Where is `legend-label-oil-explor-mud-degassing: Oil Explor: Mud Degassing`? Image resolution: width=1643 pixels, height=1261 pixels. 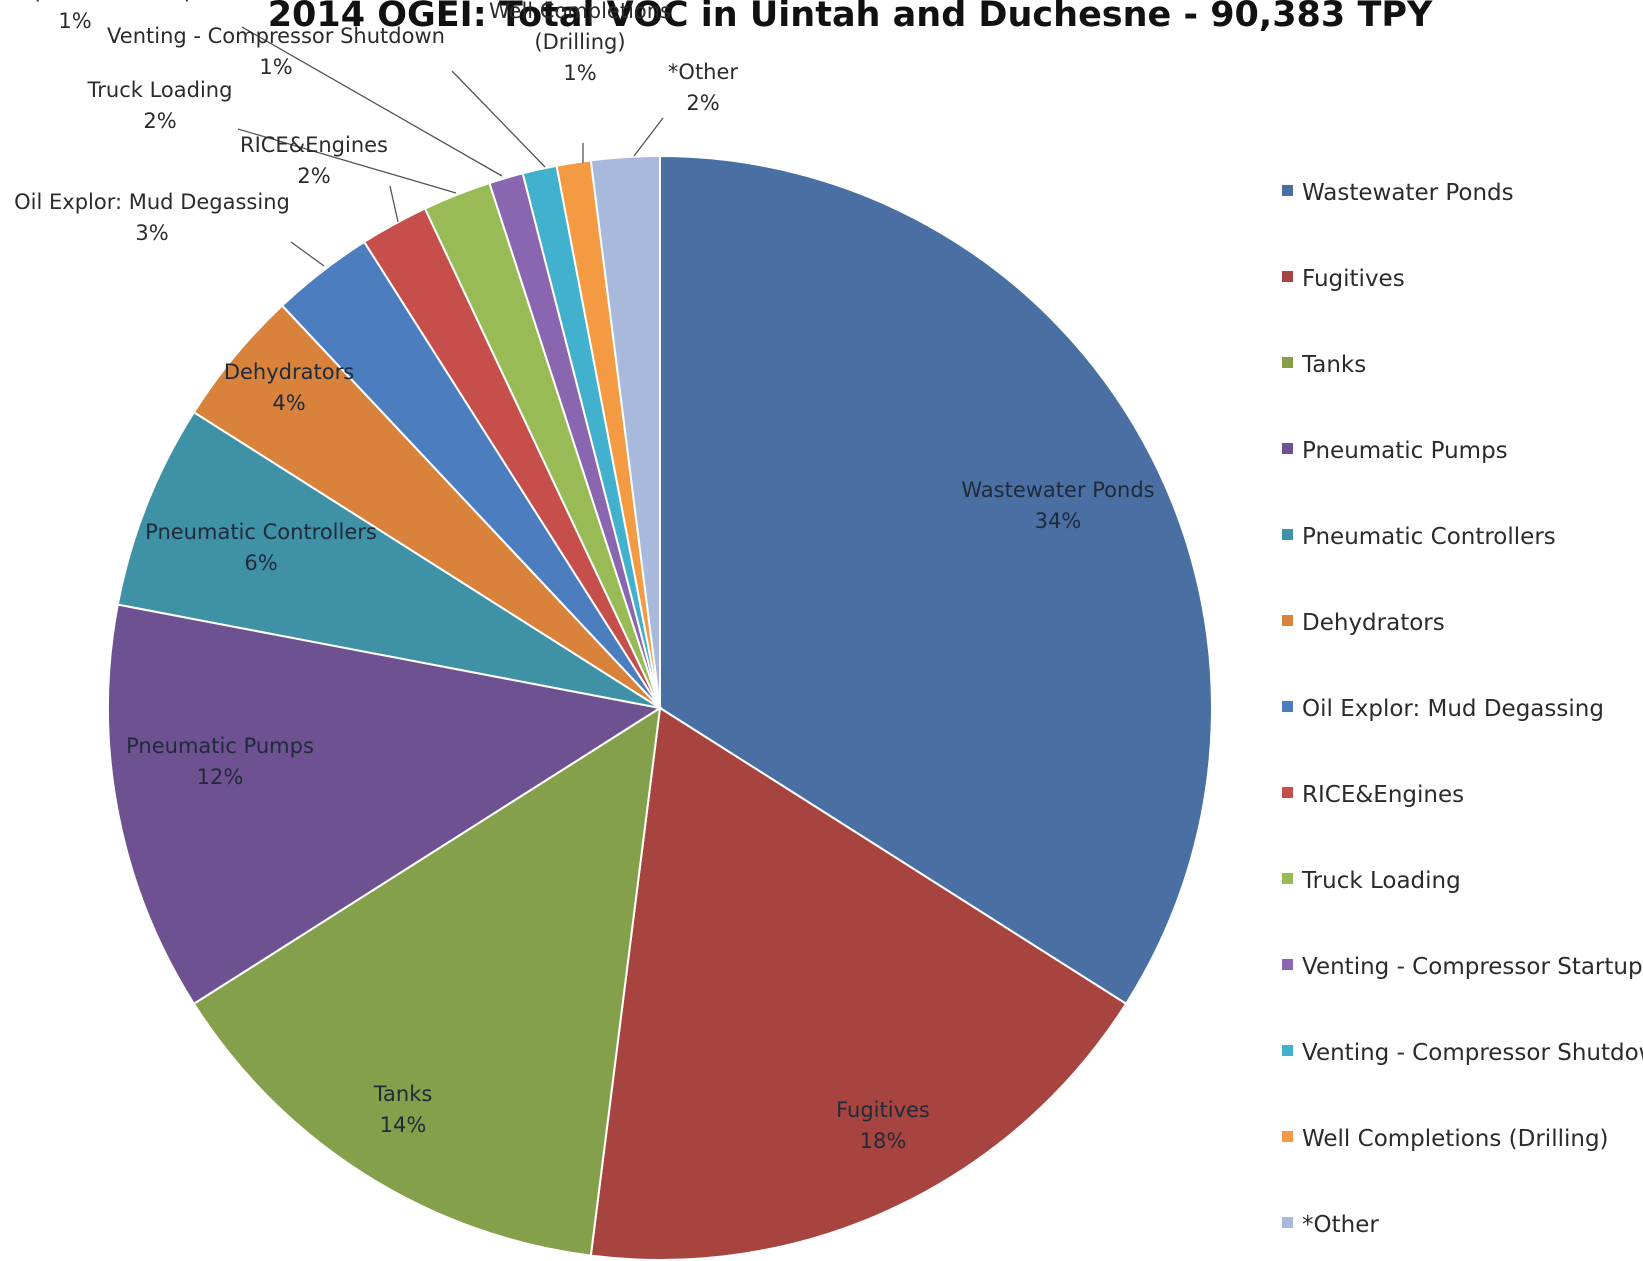
legend-label-oil-explor-mud-degassing: Oil Explor: Mud Degassing is located at coordinates (1453, 709).